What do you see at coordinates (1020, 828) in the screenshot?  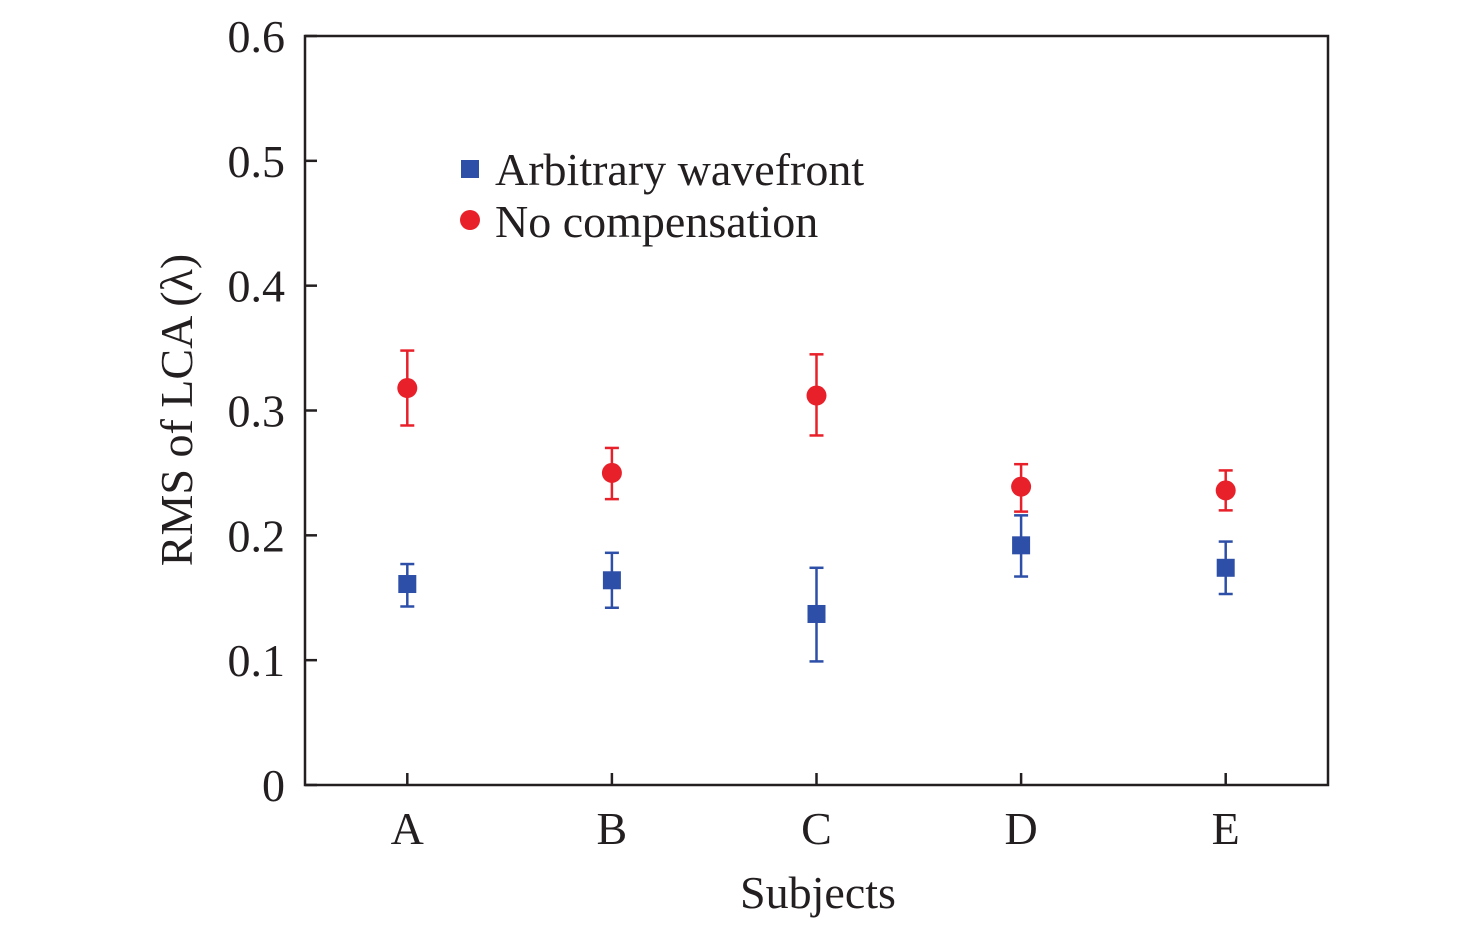 I see `x-tick-label: D` at bounding box center [1020, 828].